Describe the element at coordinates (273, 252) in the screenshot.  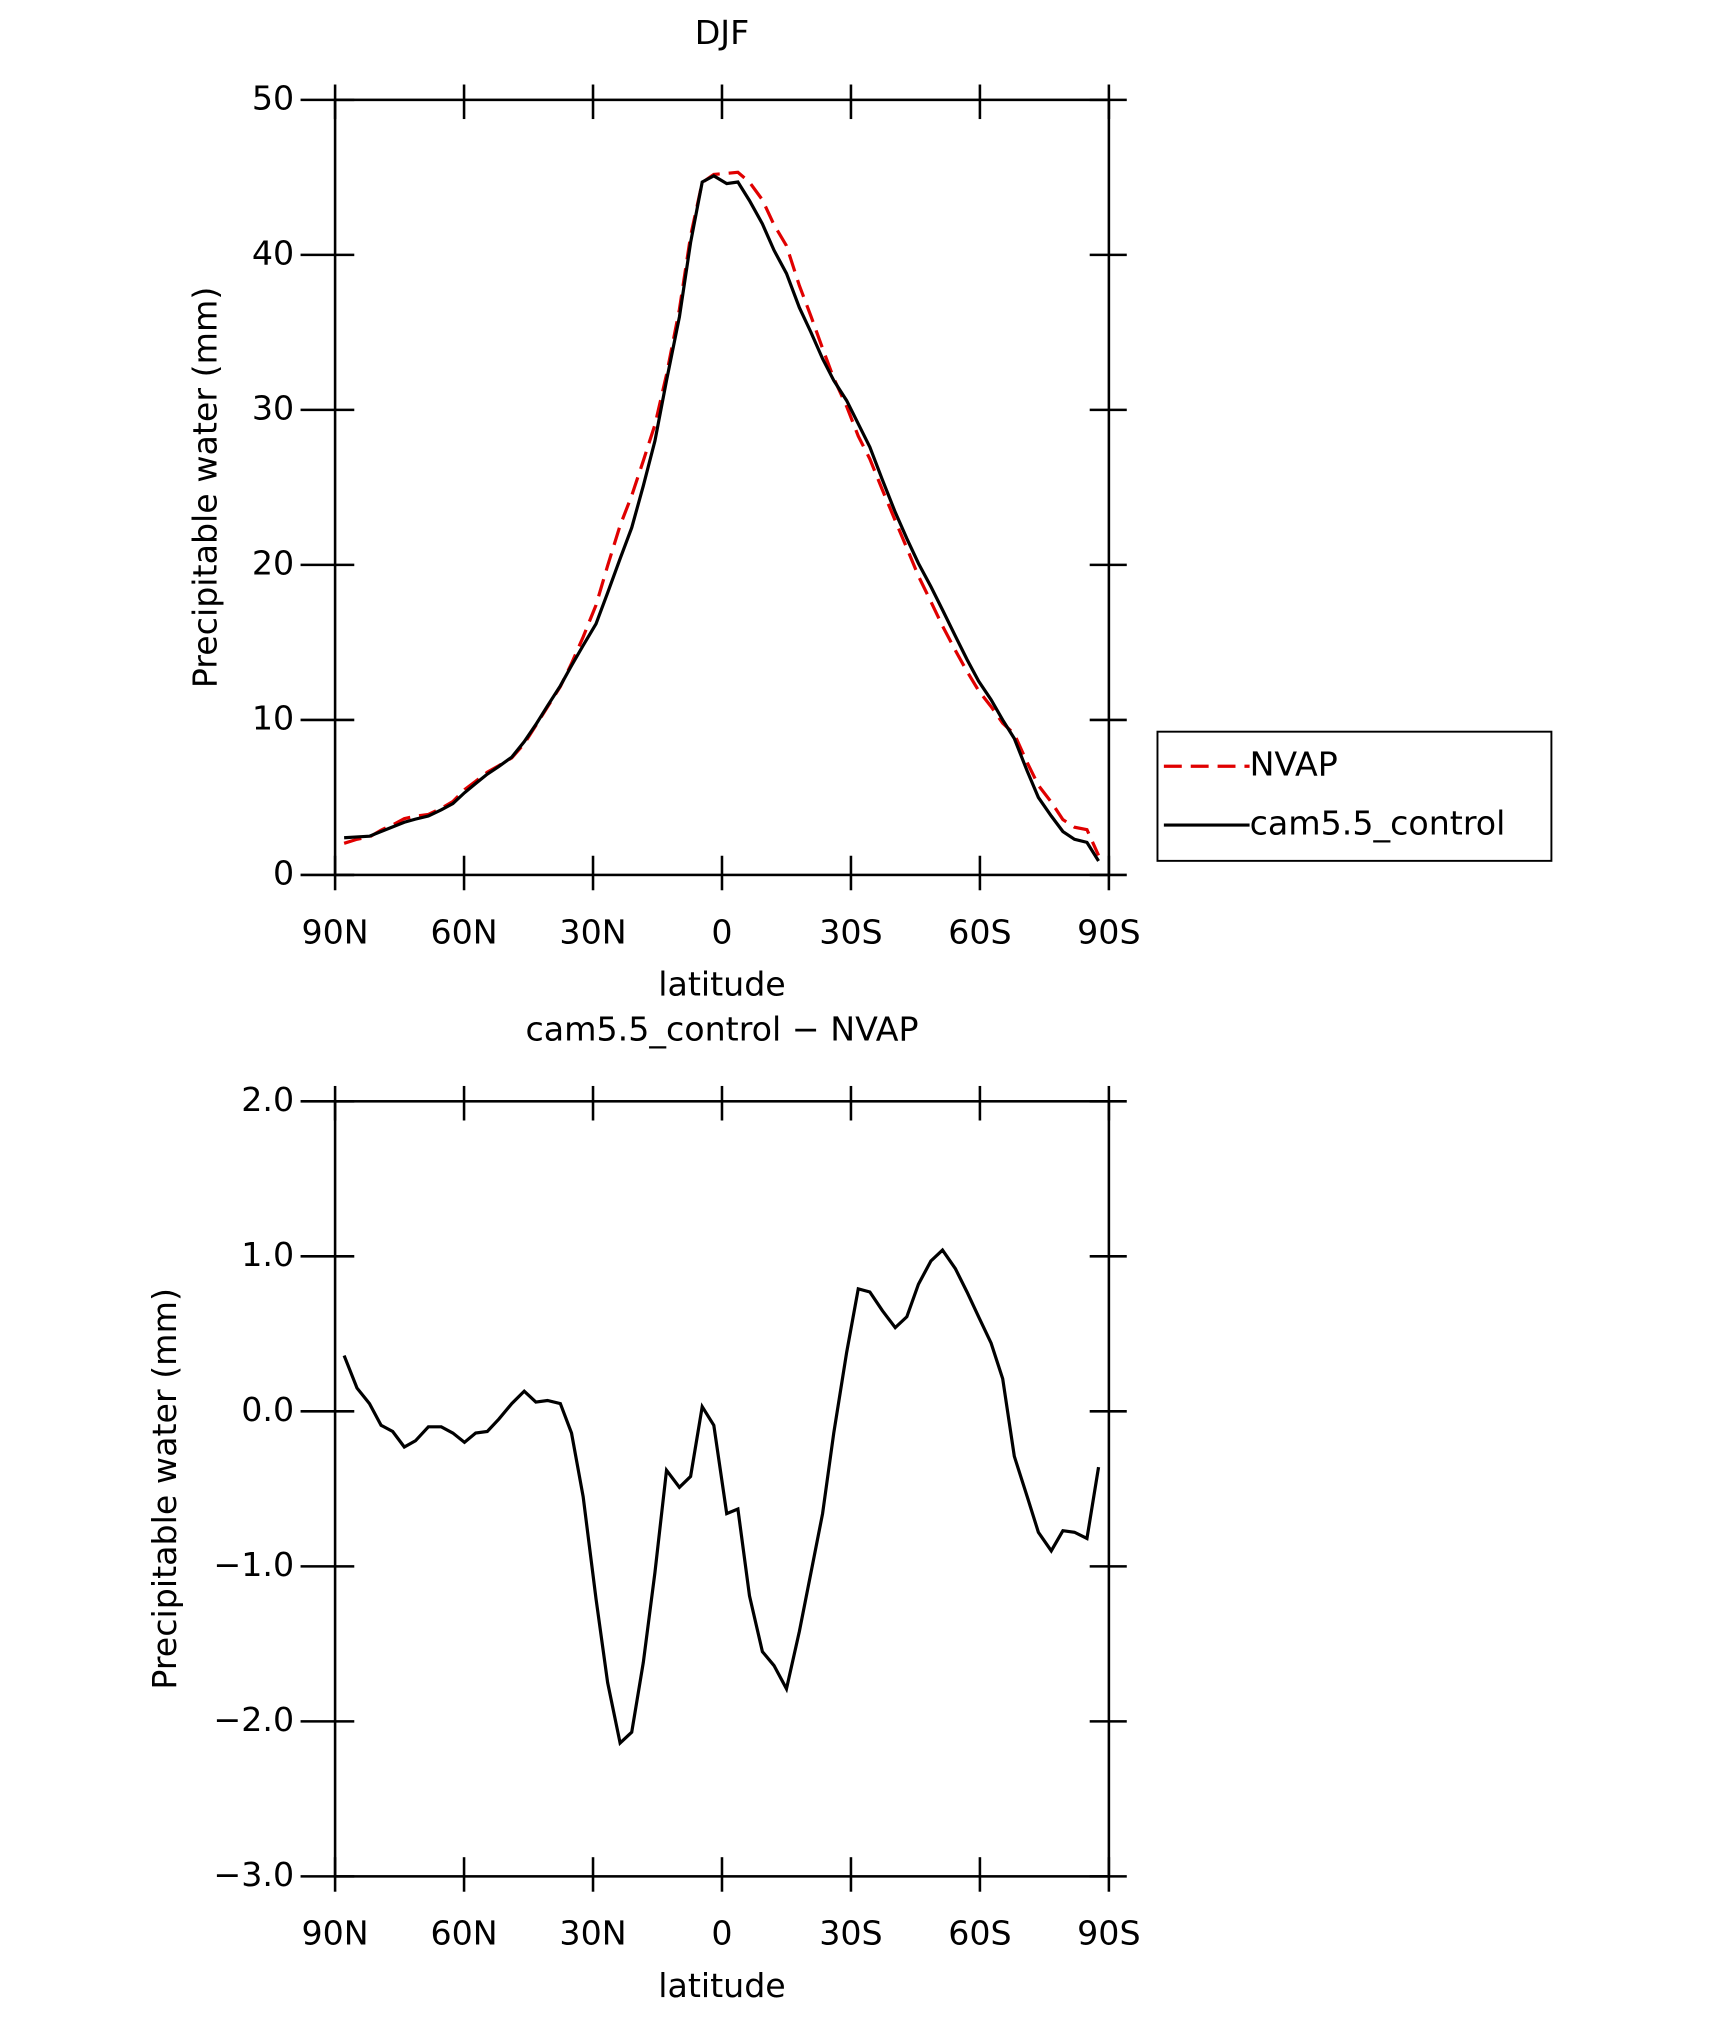
I see `y-tick-label: 40` at that location.